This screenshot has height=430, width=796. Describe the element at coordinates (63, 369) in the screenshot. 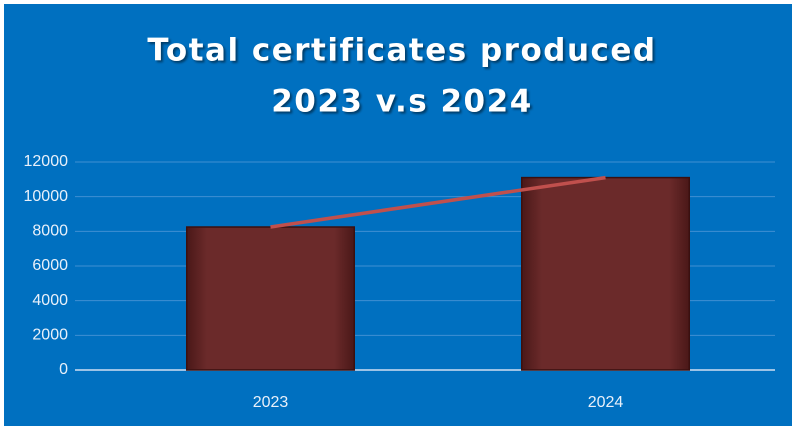

I see `y-tick-label: 0` at that location.